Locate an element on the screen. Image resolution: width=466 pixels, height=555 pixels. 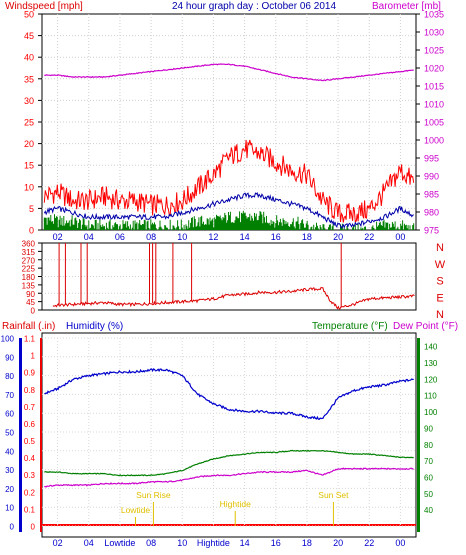
rain-y-tick-label: 0.4 is located at coordinates (30, 458).